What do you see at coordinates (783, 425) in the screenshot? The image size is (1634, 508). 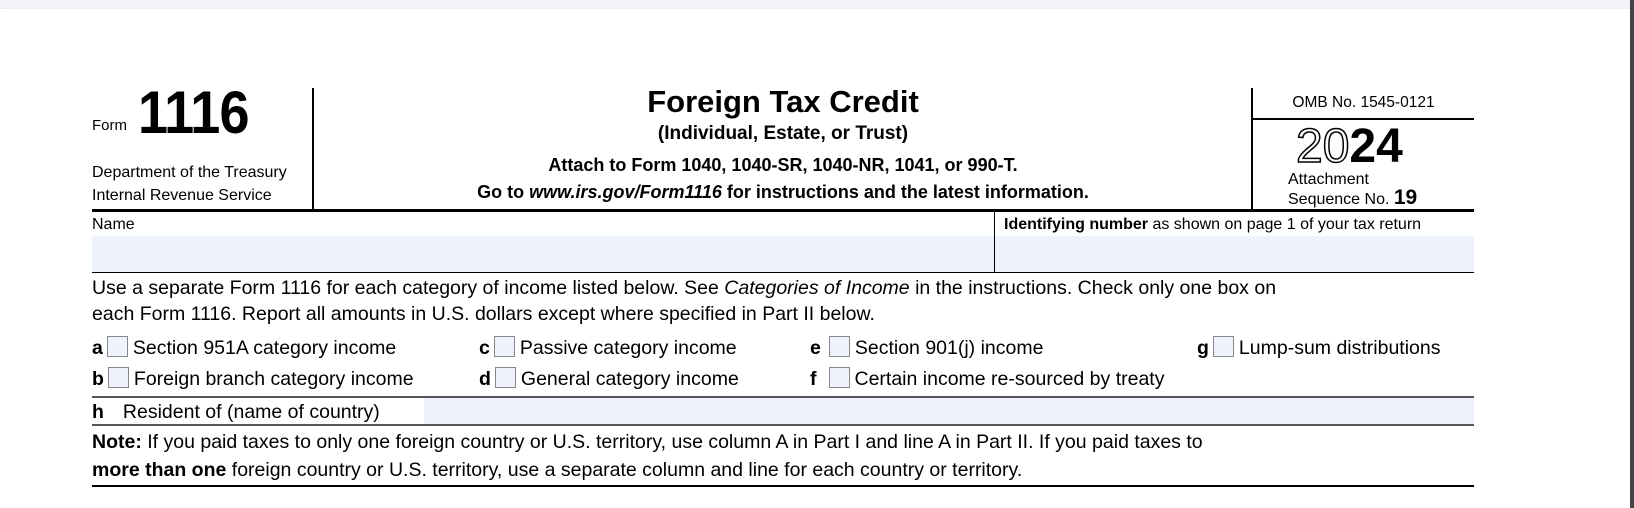 I see `resident-rule` at bounding box center [783, 425].